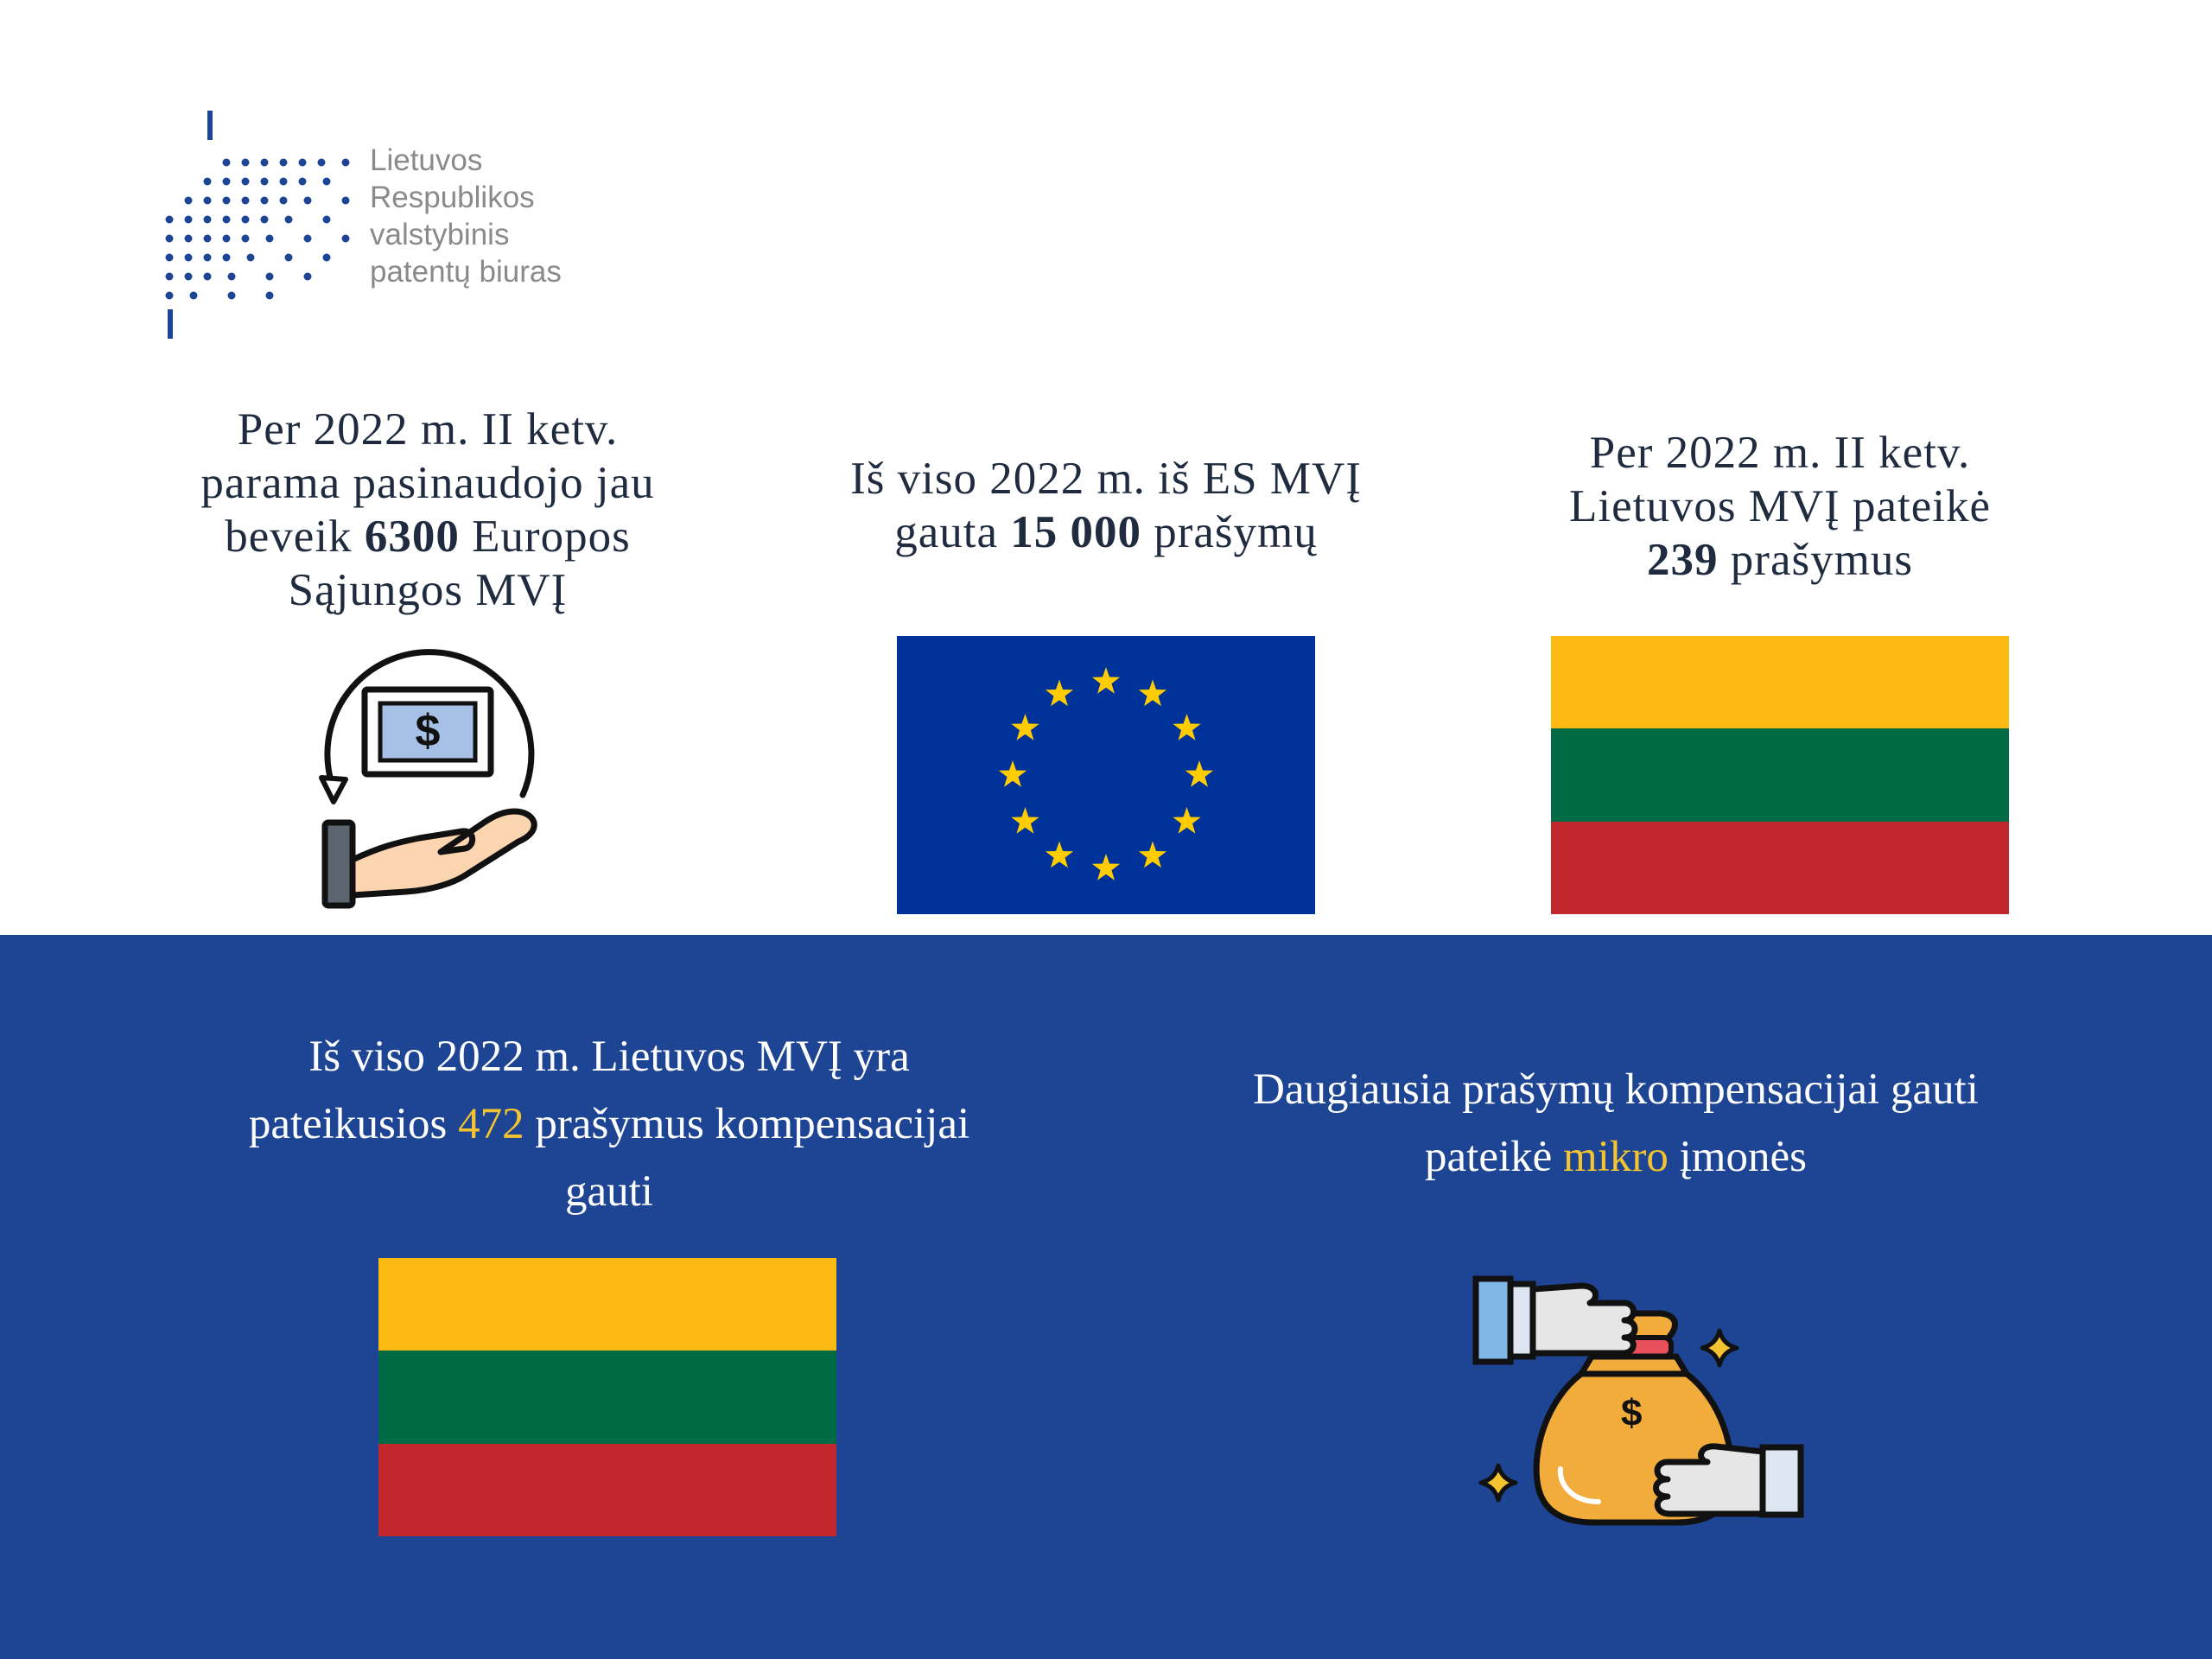 This screenshot has width=2212, height=1659. What do you see at coordinates (1780, 453) in the screenshot?
I see `stat3-line1: Per 2022 m. II ketv.` at bounding box center [1780, 453].